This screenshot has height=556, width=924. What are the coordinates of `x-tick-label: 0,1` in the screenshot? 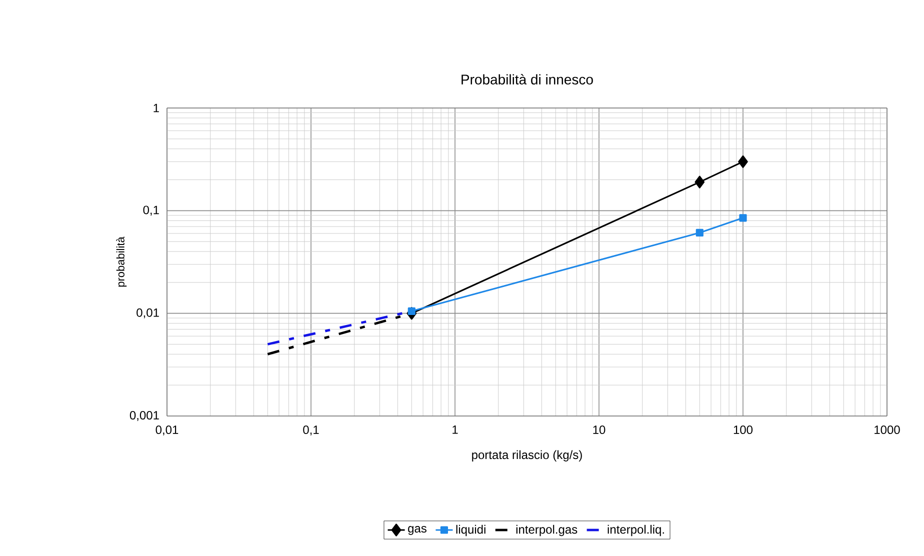 It's located at (311, 431).